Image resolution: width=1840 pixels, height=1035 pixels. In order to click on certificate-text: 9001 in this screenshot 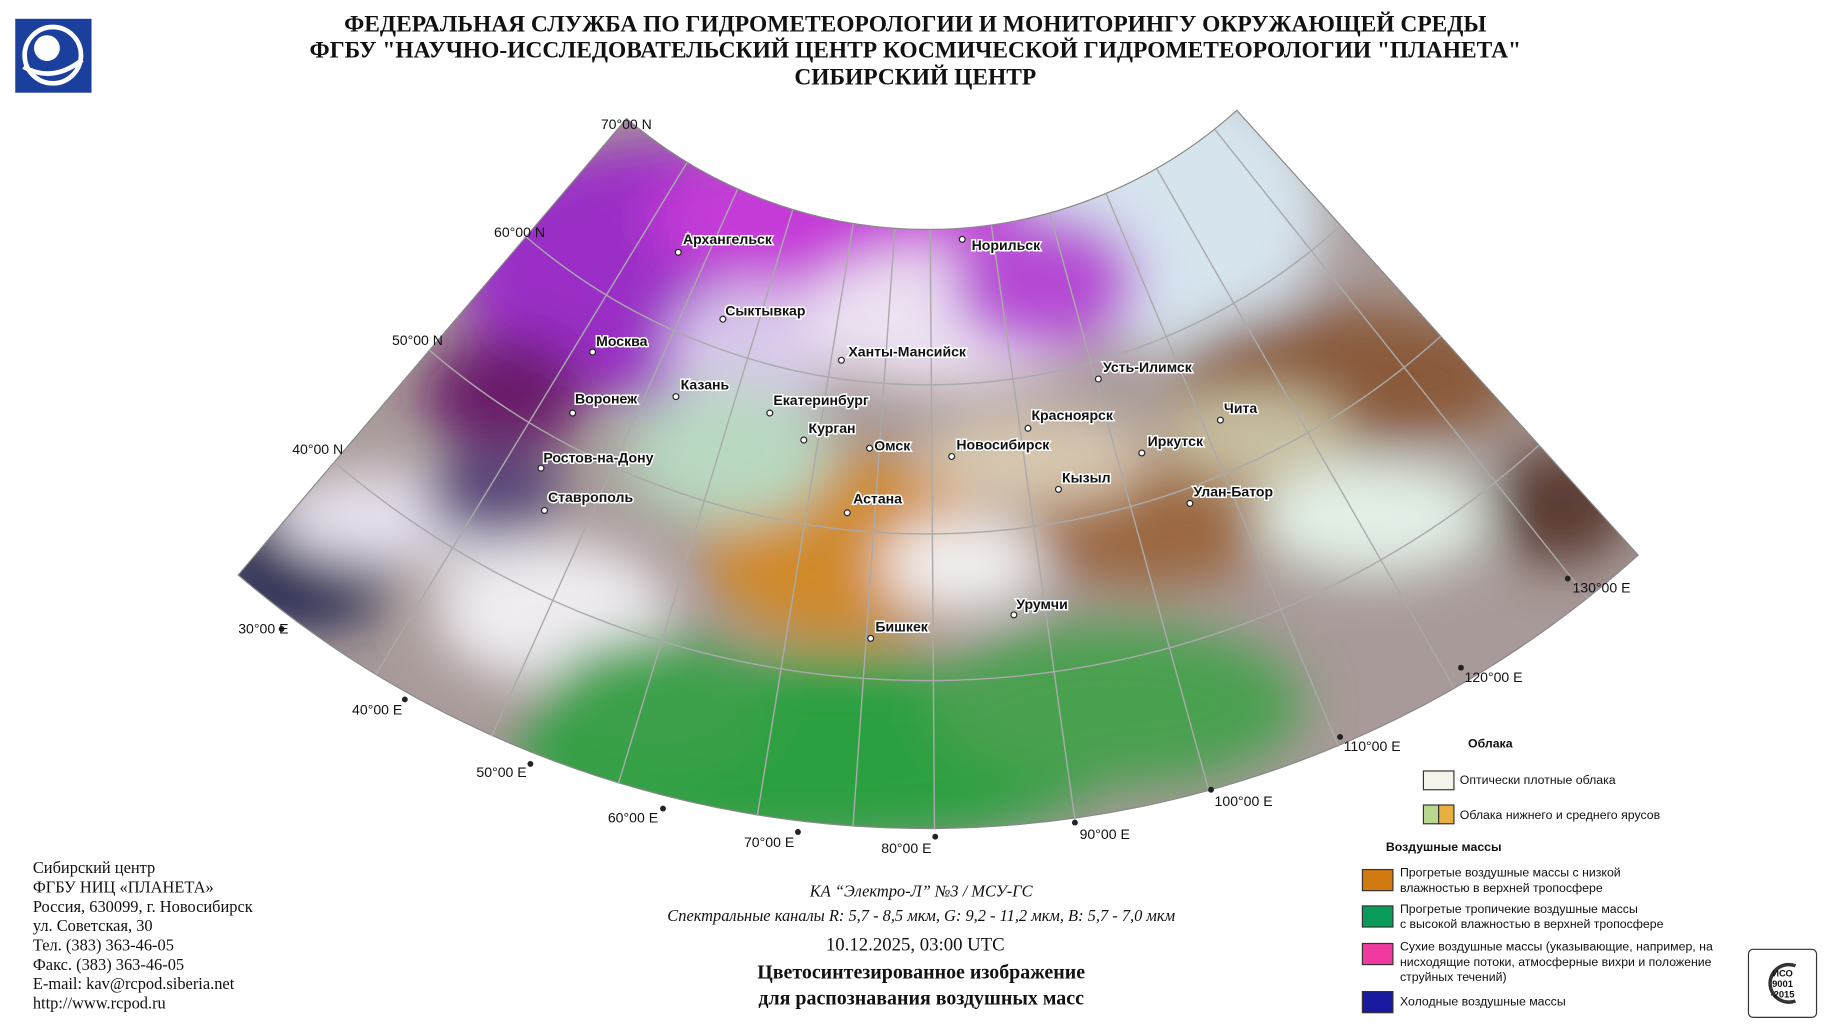, I will do `click(1782, 984)`.